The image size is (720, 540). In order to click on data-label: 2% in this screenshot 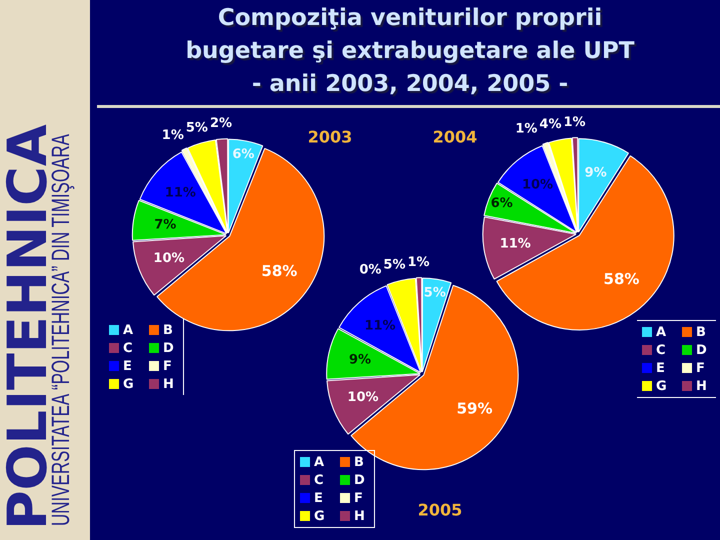, I will do `click(221, 124)`.